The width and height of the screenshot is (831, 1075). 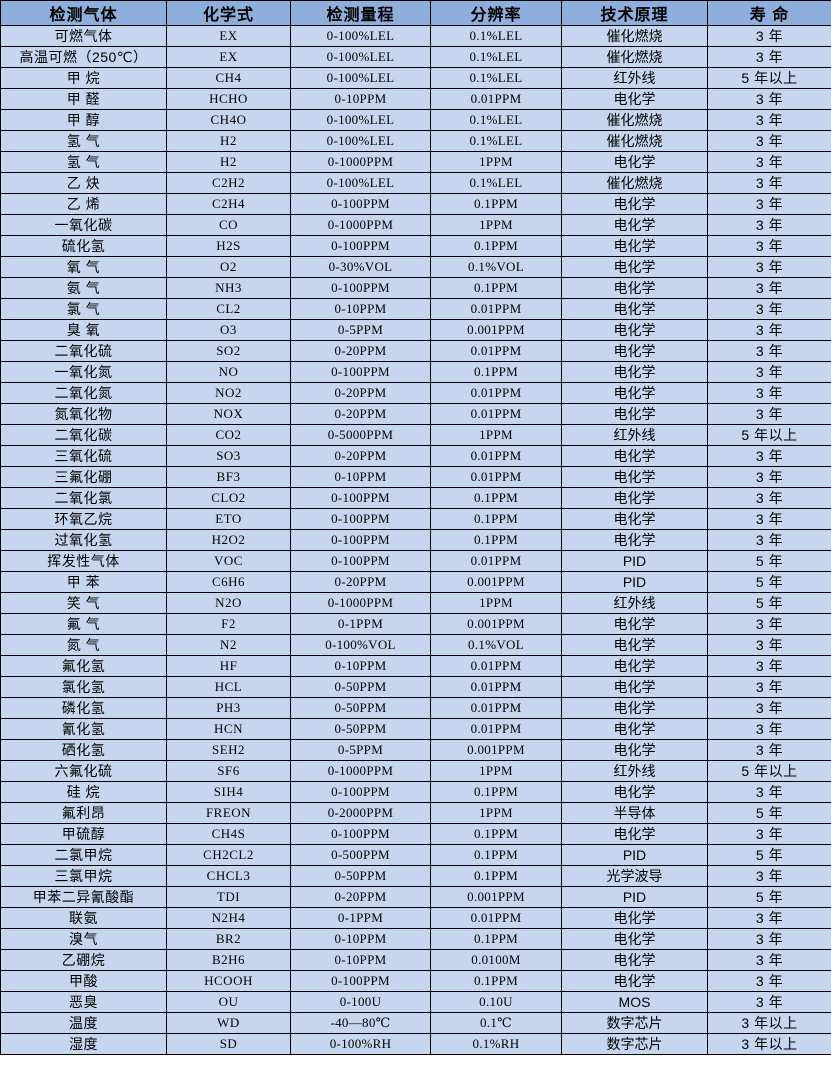 What do you see at coordinates (415, 981) in the screenshot?
I see `table-row: 甲酸 HCOOH 0-100PPM 0.1PPM 电化学 3 年` at bounding box center [415, 981].